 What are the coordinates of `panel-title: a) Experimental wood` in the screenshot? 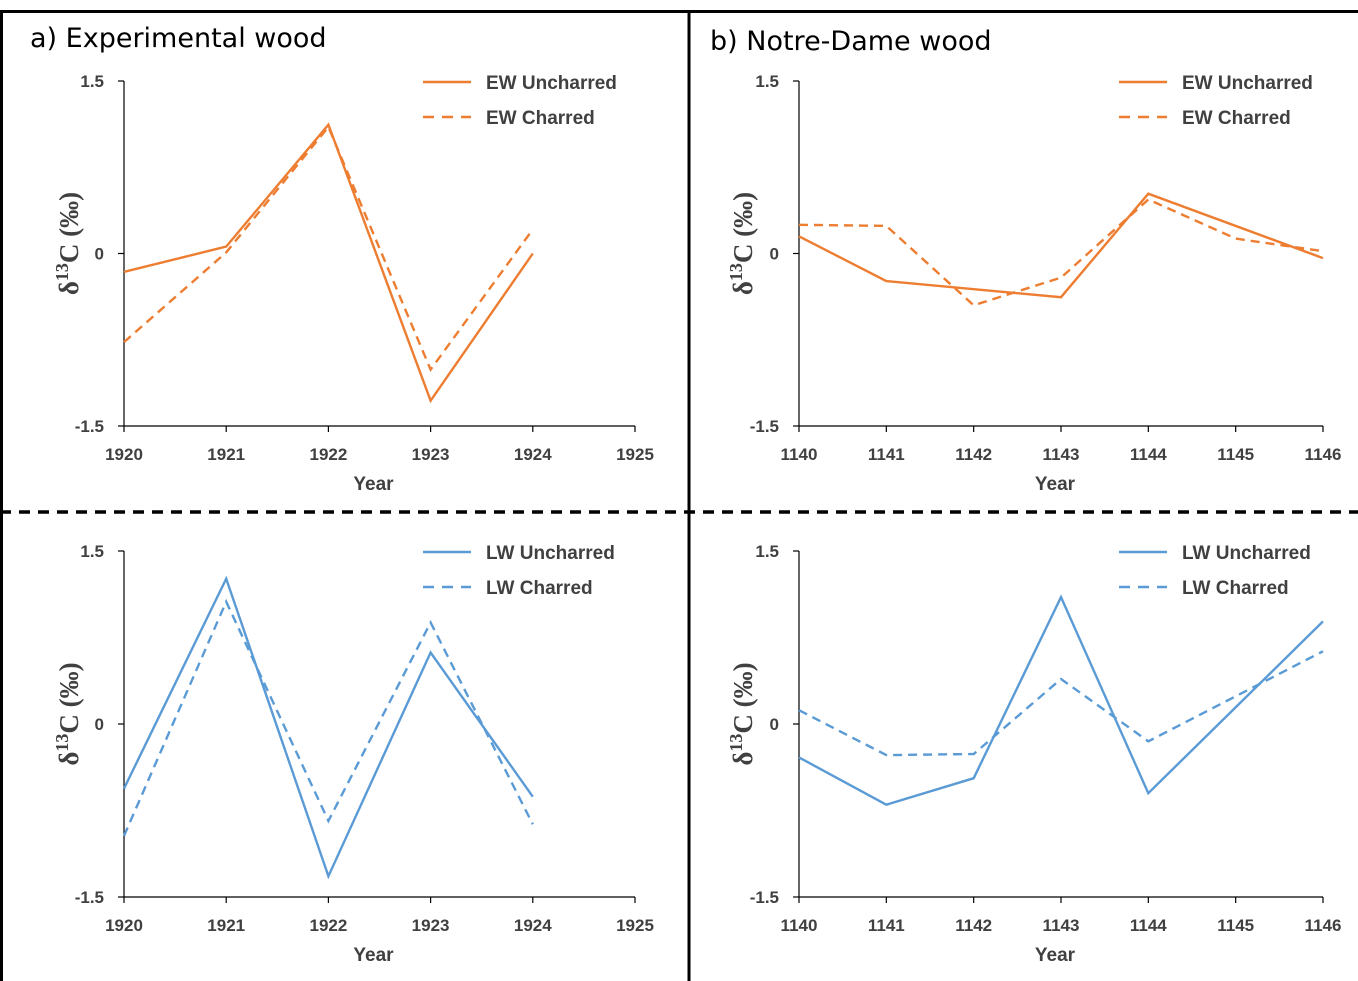 It's located at (178, 38).